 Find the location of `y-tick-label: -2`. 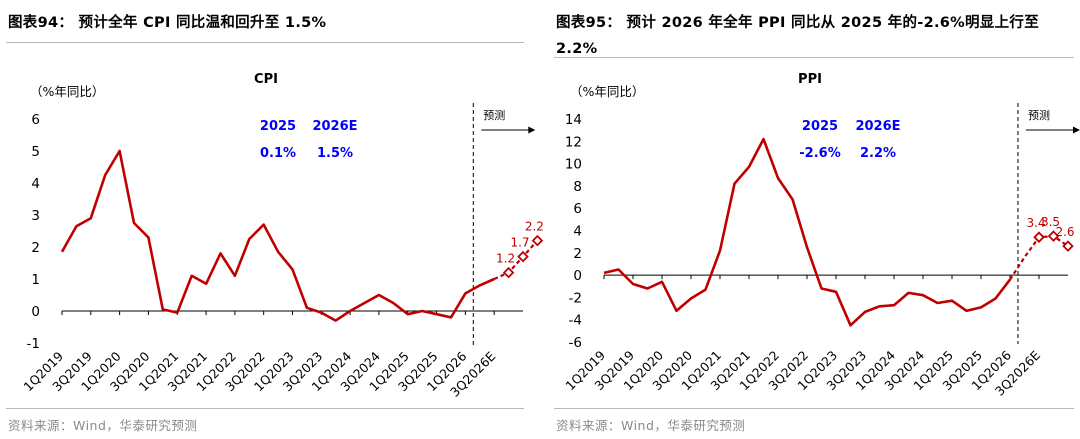

y-tick-label: -2 is located at coordinates (575, 298).